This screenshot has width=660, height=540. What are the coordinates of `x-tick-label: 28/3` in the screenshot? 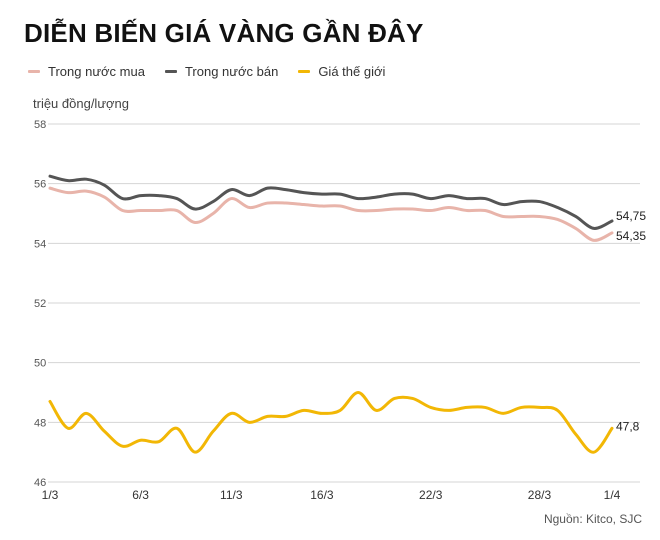 It's located at (540, 495).